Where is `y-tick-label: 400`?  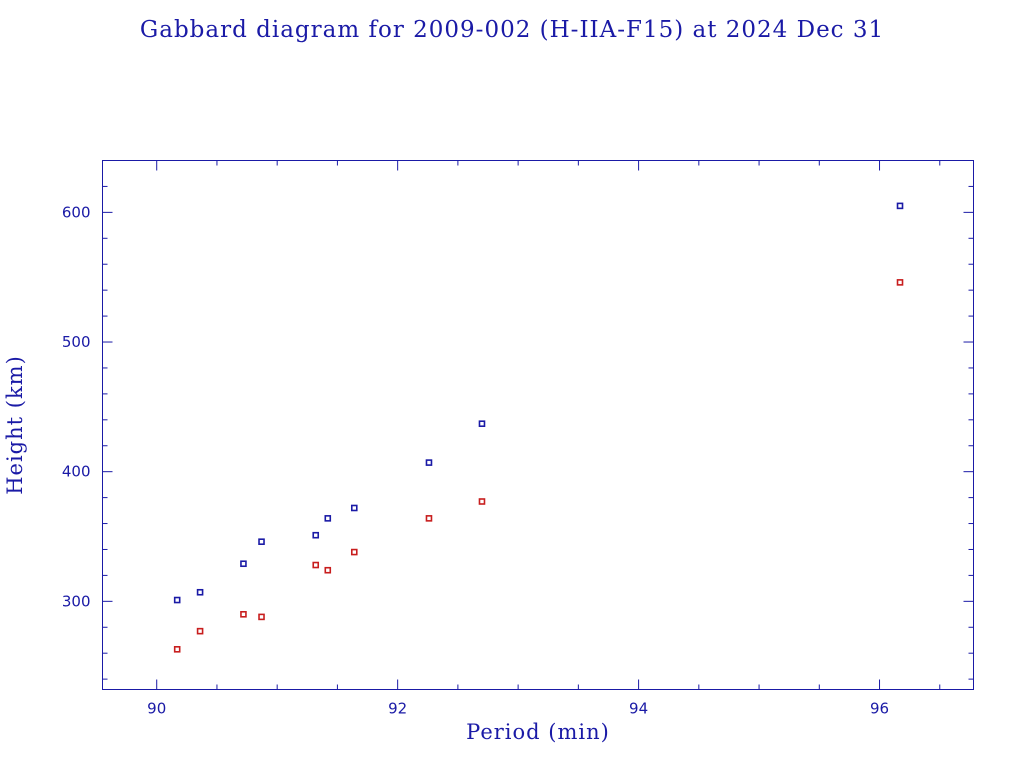 y-tick-label: 400 is located at coordinates (76, 472).